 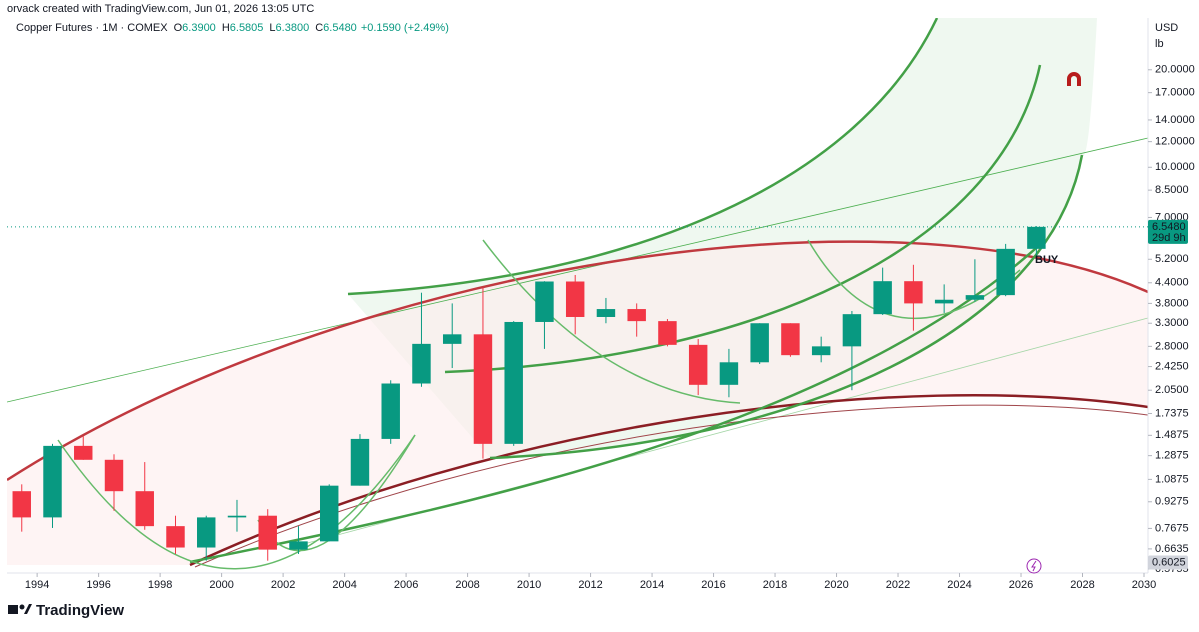 What do you see at coordinates (1175, 120) in the screenshot?
I see `y-tick-label: 14.0000` at bounding box center [1175, 120].